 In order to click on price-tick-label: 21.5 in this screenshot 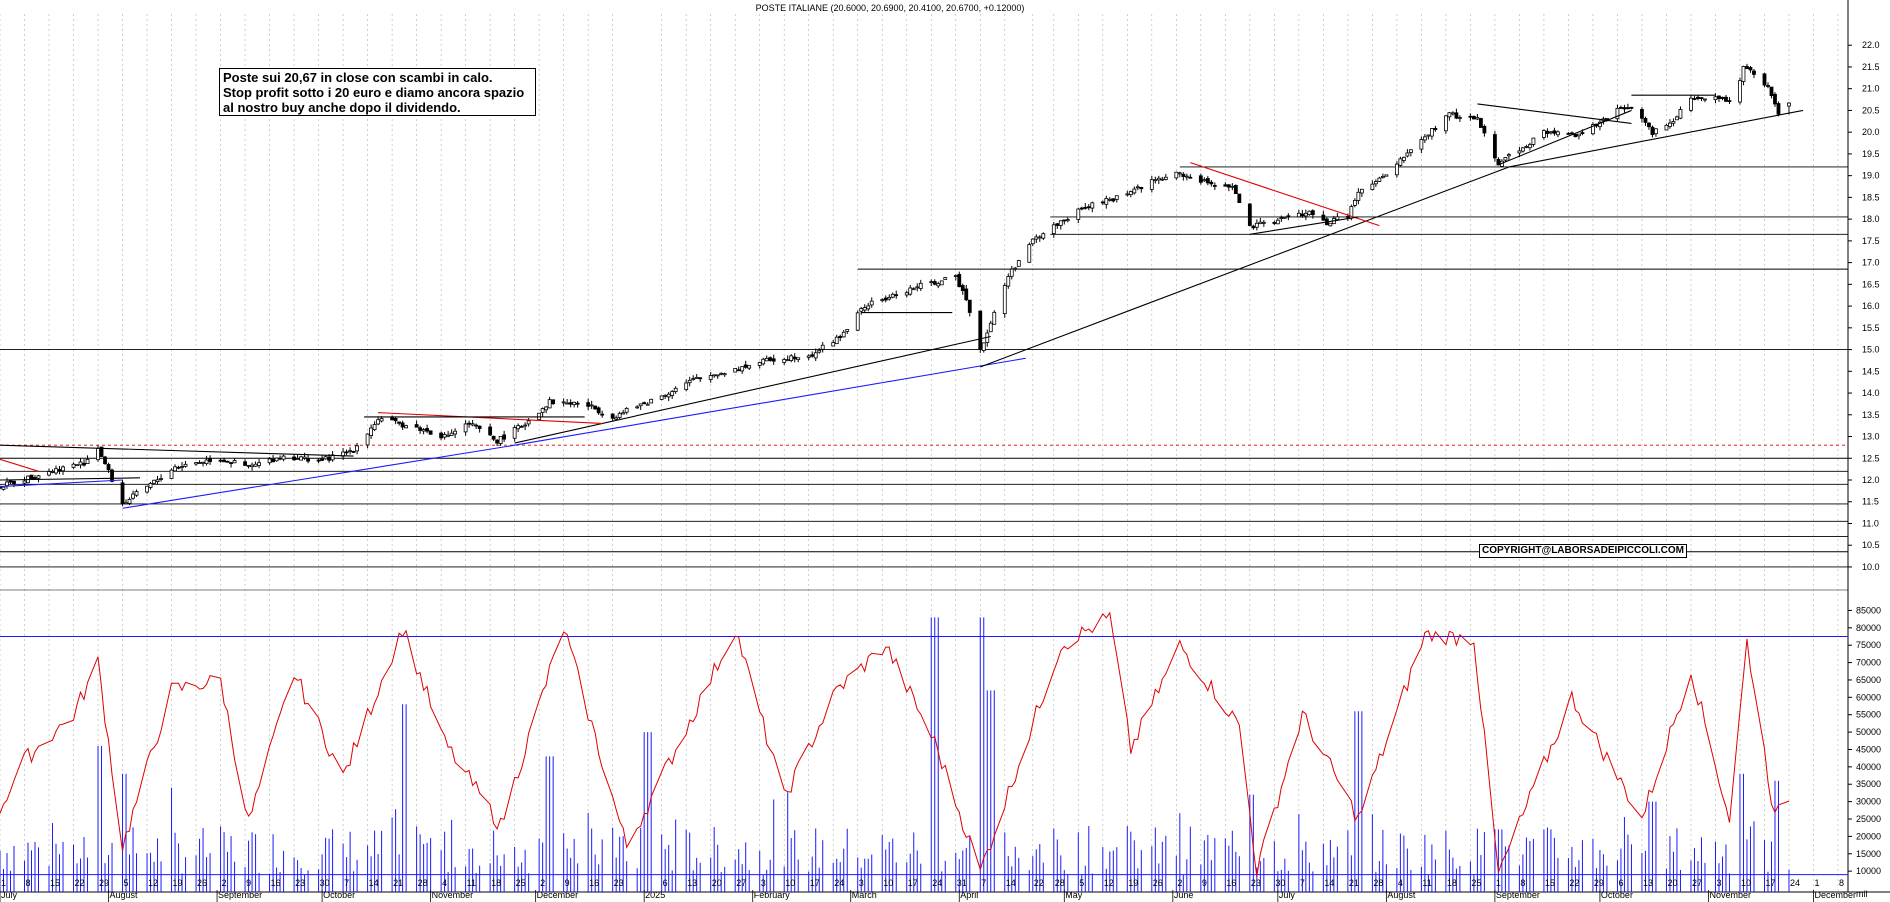, I will do `click(1871, 67)`.